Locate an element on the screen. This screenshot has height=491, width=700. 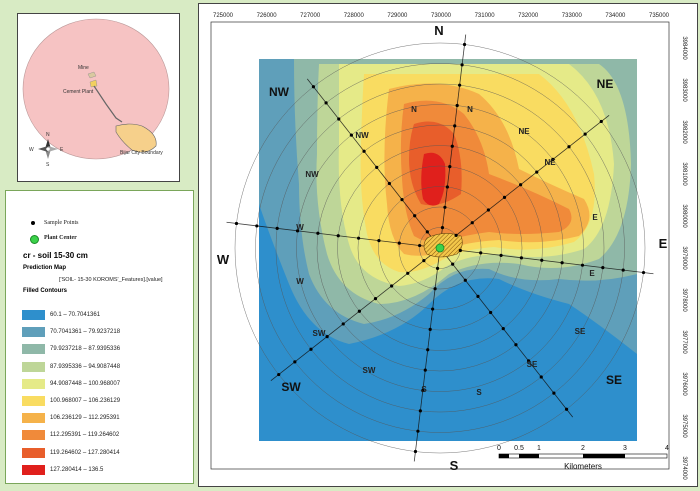
x-tick-label: 727000 is located at coordinates (310, 16).